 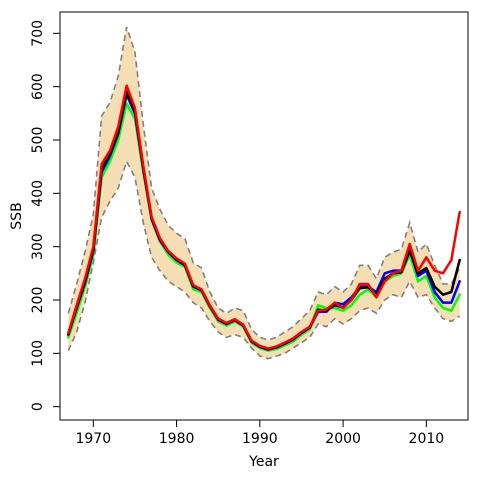 What do you see at coordinates (17, 215) in the screenshot?
I see `y-axis-title: SSB` at bounding box center [17, 215].